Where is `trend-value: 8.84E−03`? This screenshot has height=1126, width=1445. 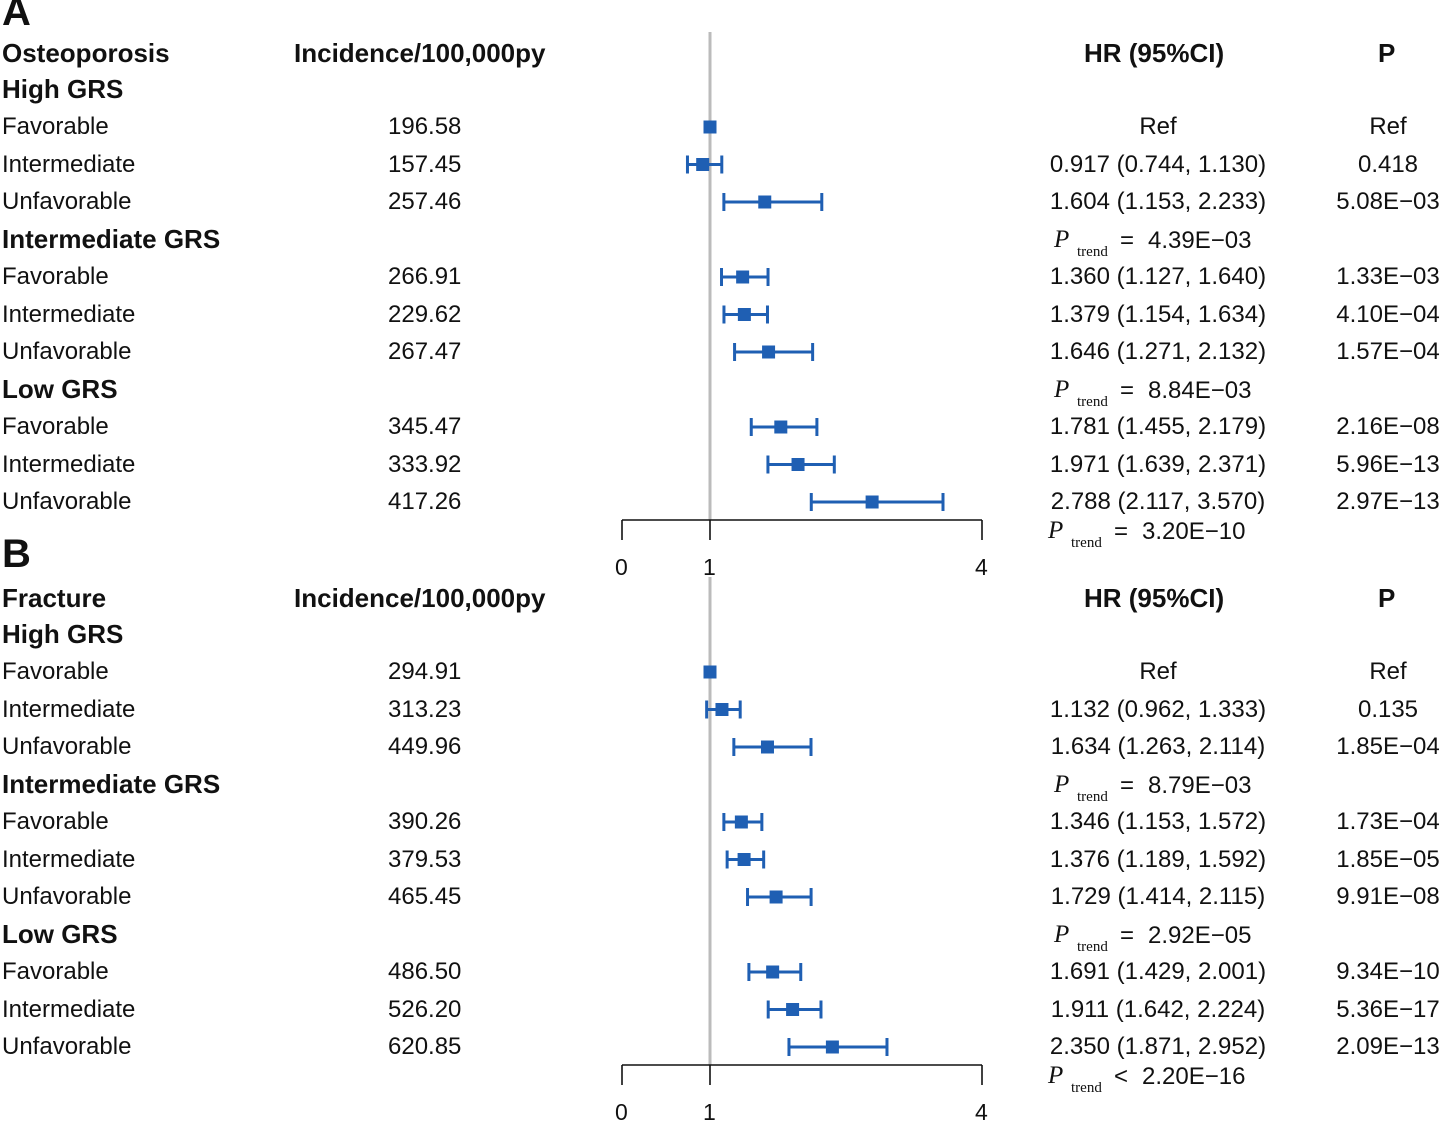 trend-value: 8.84E−03 is located at coordinates (1200, 390).